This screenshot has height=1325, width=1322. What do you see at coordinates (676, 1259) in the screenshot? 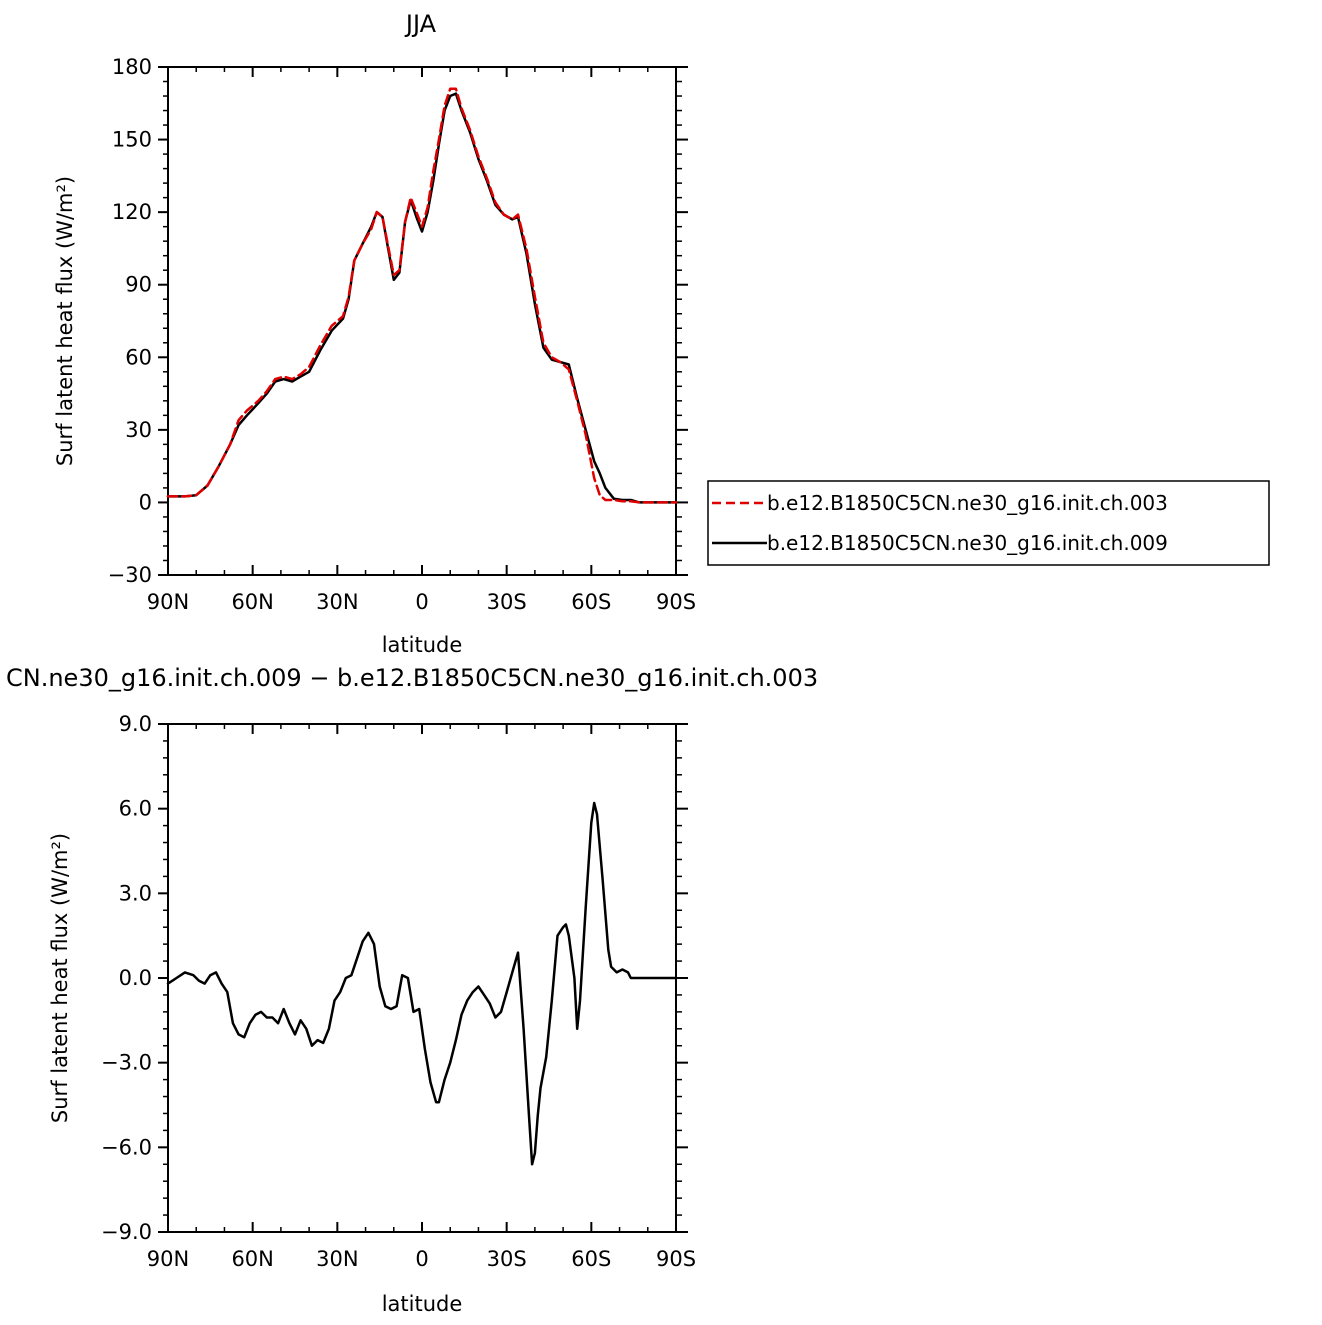
I see `bottom-x-tick-label: 90S` at bounding box center [676, 1259].